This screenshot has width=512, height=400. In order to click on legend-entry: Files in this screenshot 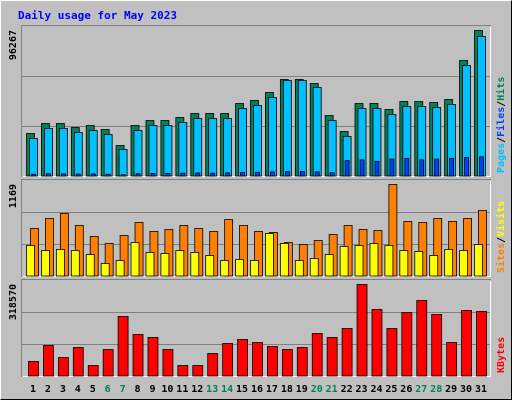, I will do `click(501, 122)`.